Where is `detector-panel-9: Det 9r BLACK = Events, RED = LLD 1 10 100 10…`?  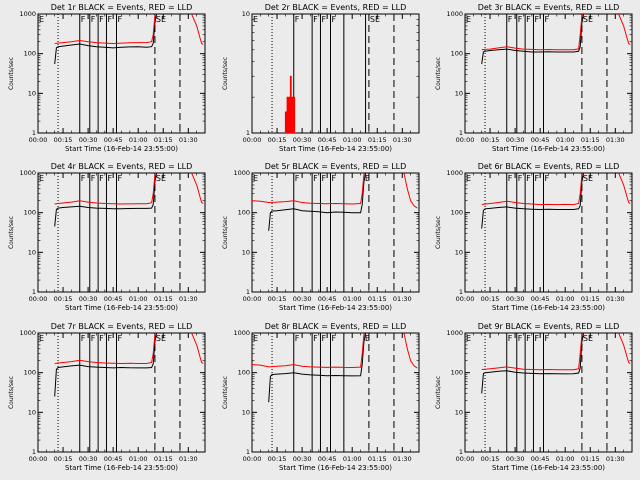 detector-panel-9: Det 9r BLACK = Events, RED = LLD 1 10 100 10… is located at coordinates (534, 397).